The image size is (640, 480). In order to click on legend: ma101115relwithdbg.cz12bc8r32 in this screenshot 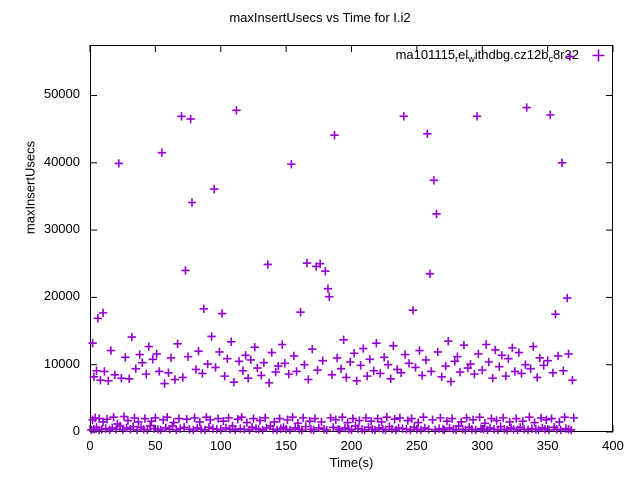, I will do `click(463, 56)`.